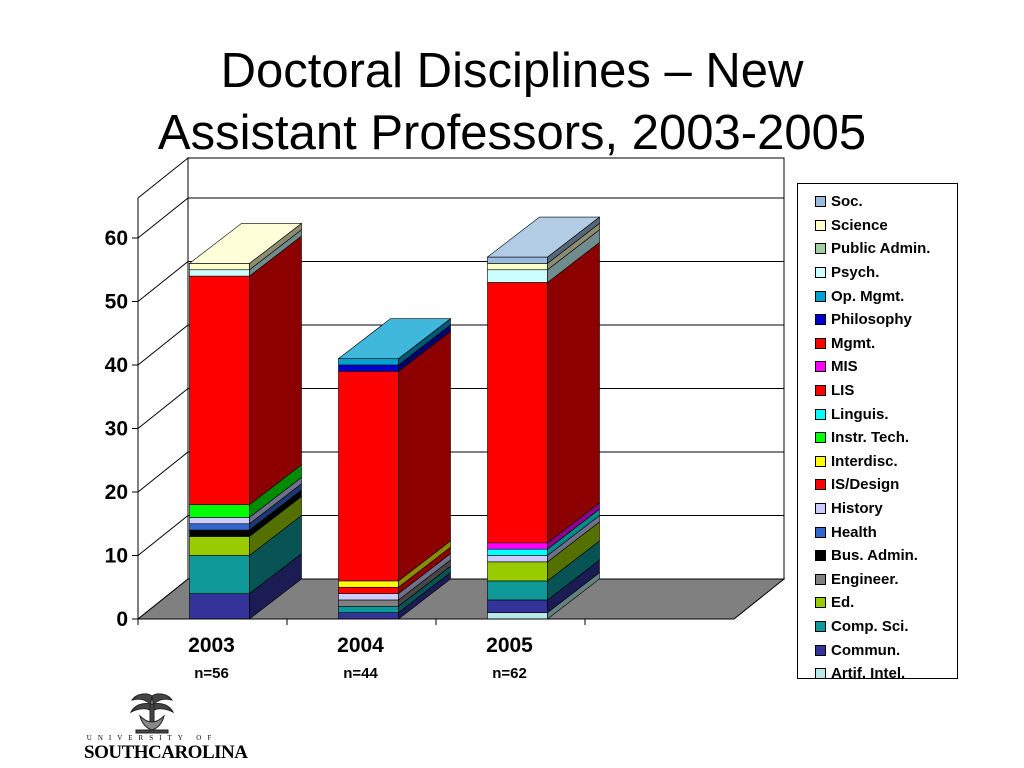  Describe the element at coordinates (509, 645) in the screenshot. I see `x-tick-label: 2005` at that location.